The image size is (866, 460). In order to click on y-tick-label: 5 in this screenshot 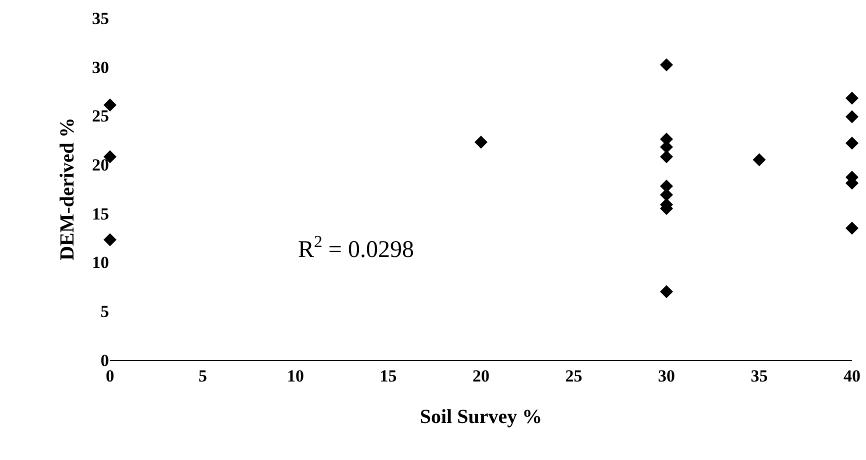, I will do `click(104, 312)`.